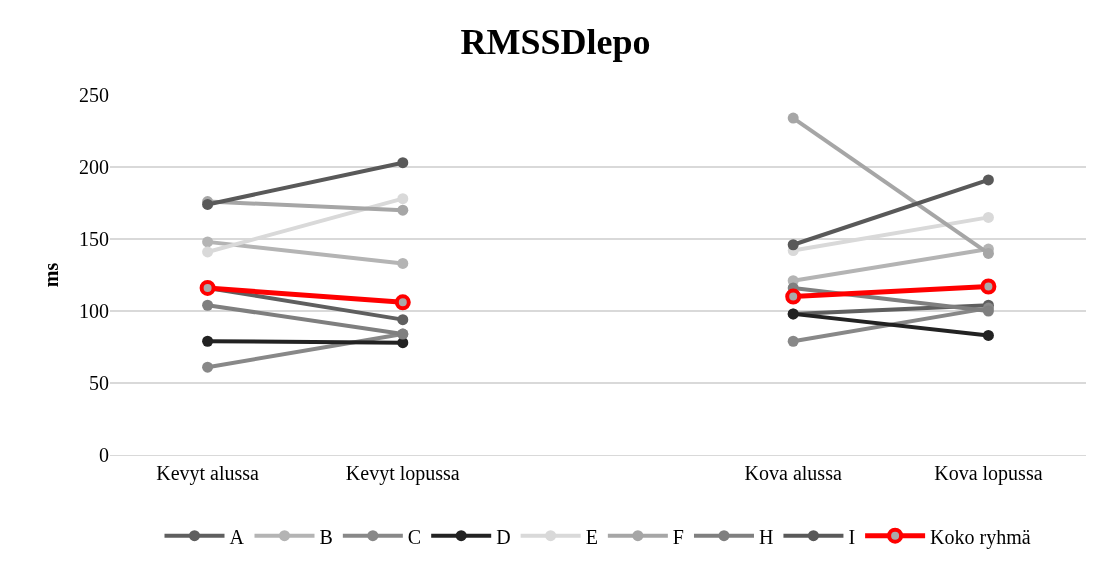  Describe the element at coordinates (555, 41) in the screenshot. I see `chart-title: RMSSDlepo` at that location.